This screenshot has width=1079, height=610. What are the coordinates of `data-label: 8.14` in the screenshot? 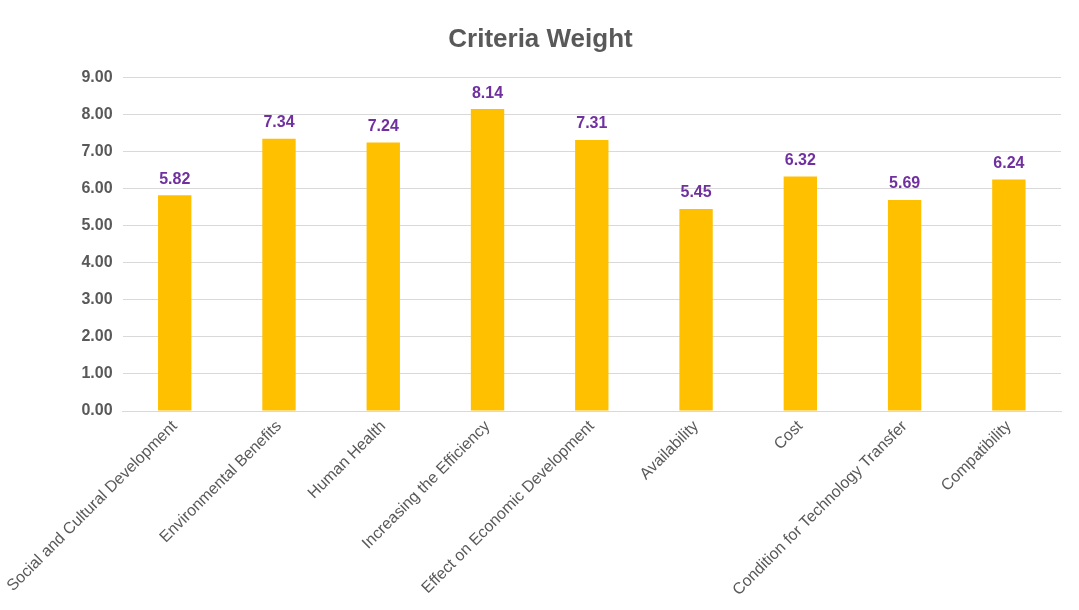 It's located at (487, 92).